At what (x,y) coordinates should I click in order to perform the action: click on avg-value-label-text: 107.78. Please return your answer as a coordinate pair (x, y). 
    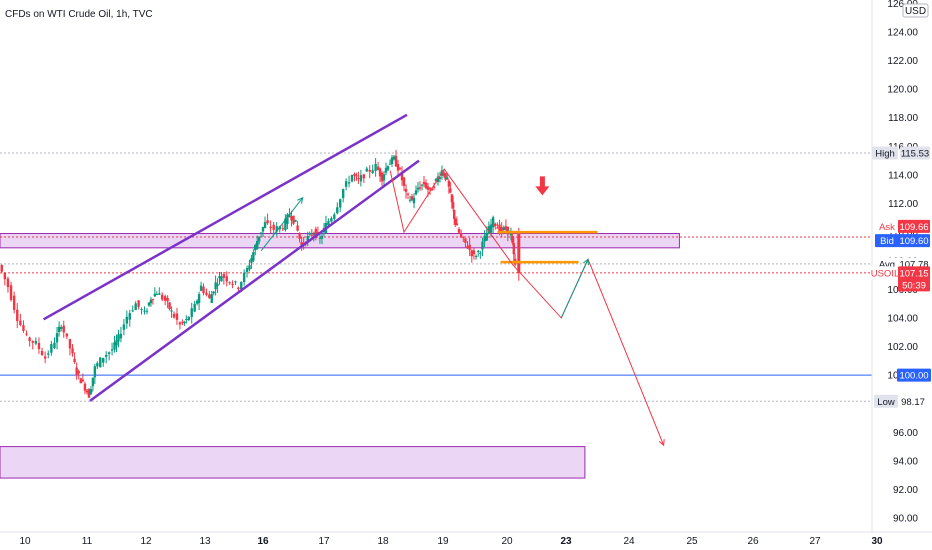
    Looking at the image, I should click on (913, 264).